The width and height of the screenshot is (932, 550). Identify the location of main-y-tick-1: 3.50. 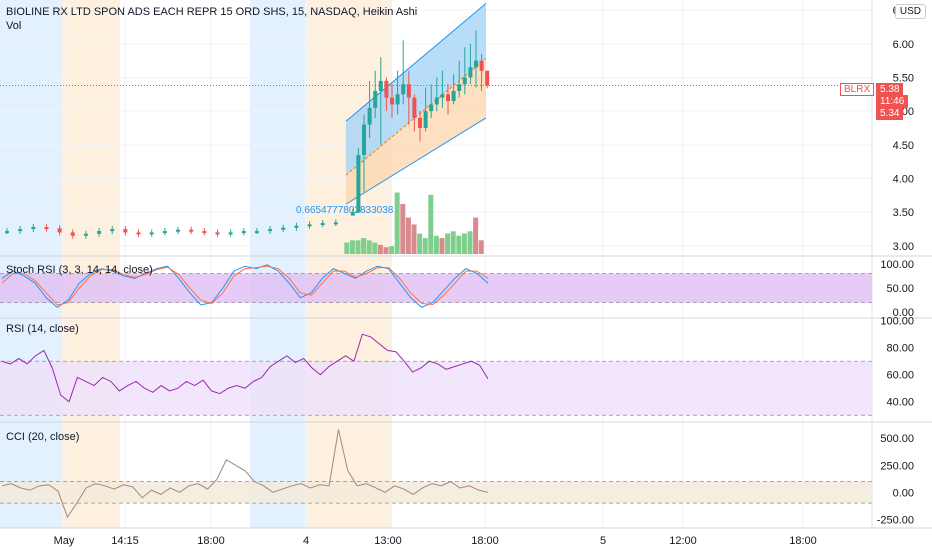
(903, 213).